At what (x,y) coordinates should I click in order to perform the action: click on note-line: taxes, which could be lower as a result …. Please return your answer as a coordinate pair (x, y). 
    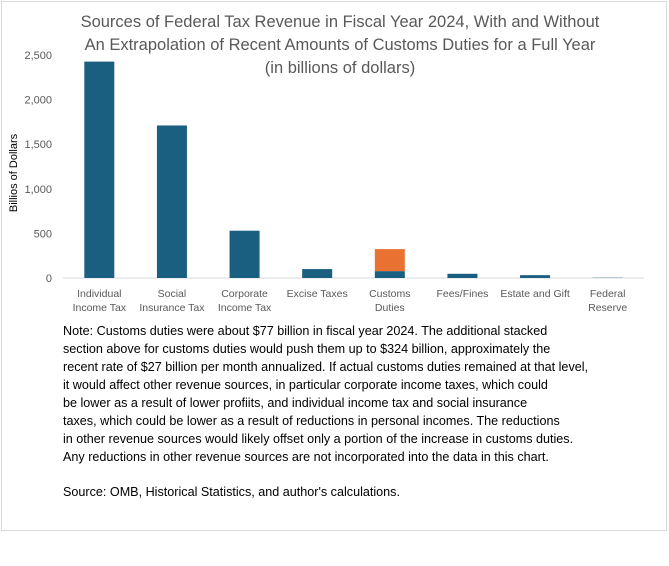
    Looking at the image, I should click on (311, 421).